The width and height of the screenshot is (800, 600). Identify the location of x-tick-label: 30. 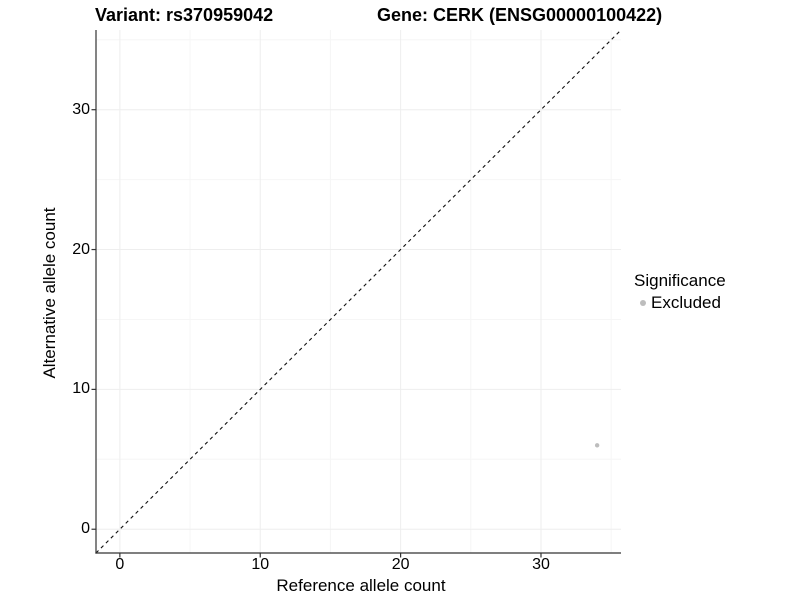
(541, 564).